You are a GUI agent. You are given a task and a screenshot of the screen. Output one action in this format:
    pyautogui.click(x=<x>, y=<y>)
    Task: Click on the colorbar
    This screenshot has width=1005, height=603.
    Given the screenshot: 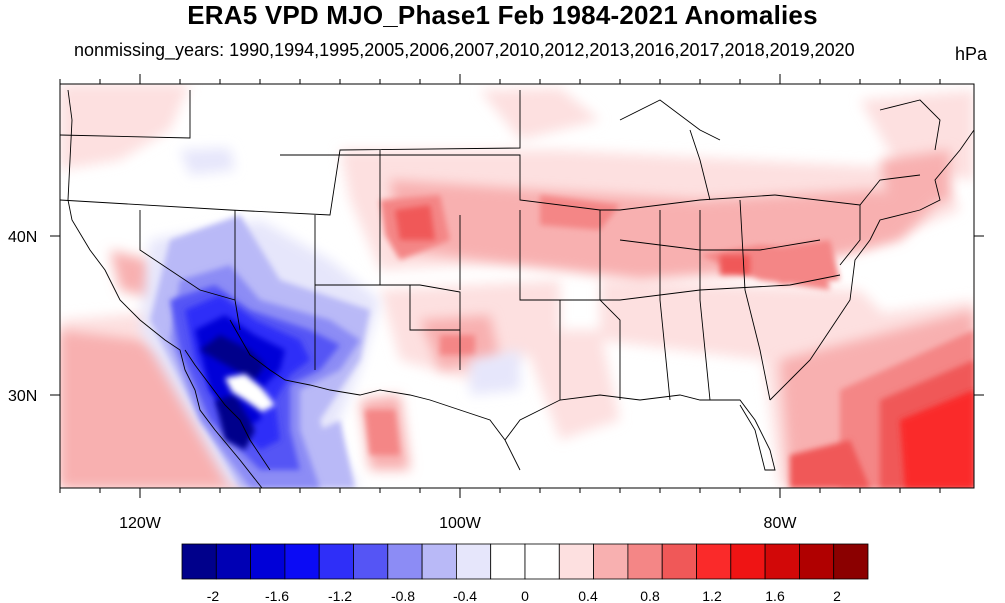 What is the action you would take?
    pyautogui.click(x=525, y=561)
    